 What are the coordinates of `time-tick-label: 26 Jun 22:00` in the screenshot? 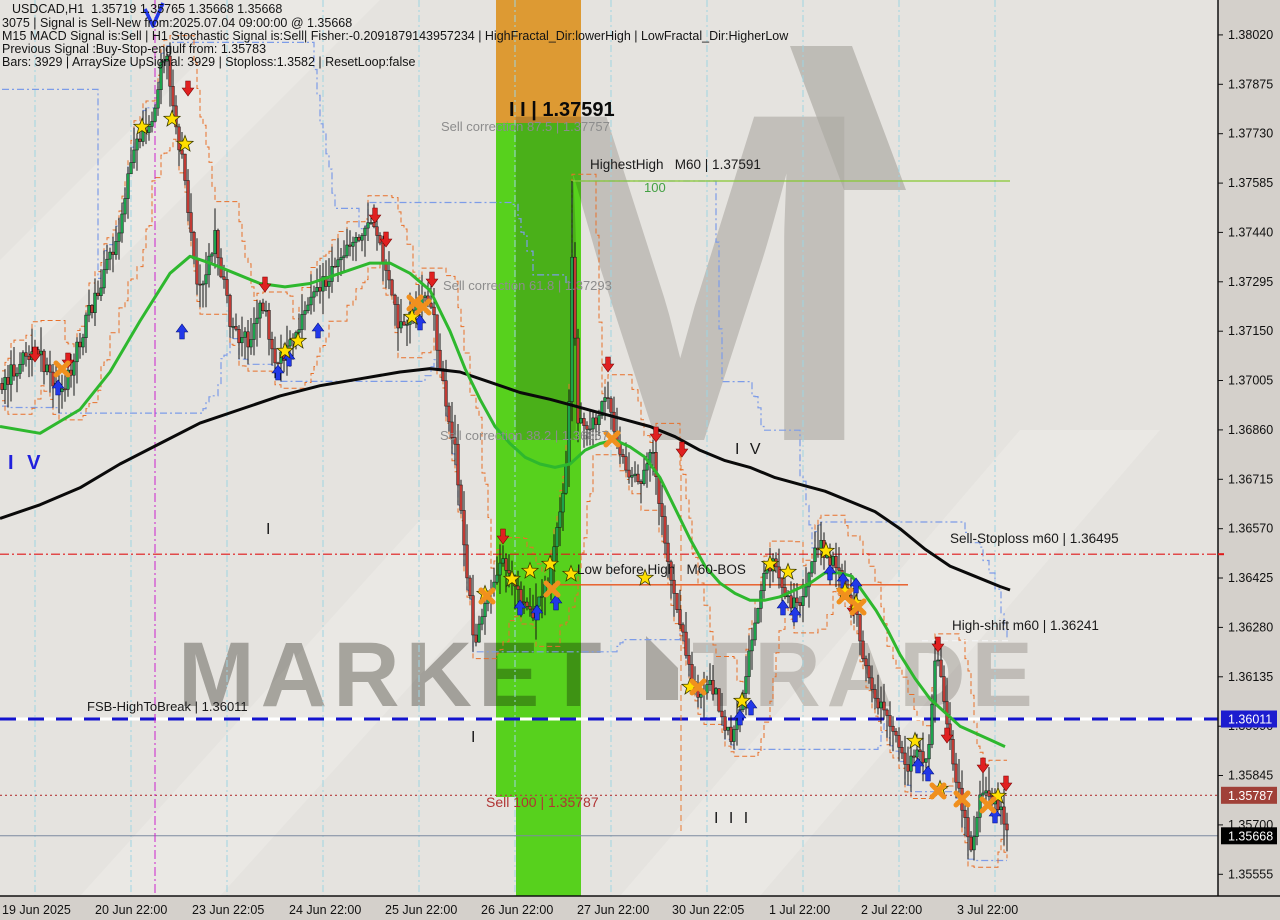 It's located at (517, 910).